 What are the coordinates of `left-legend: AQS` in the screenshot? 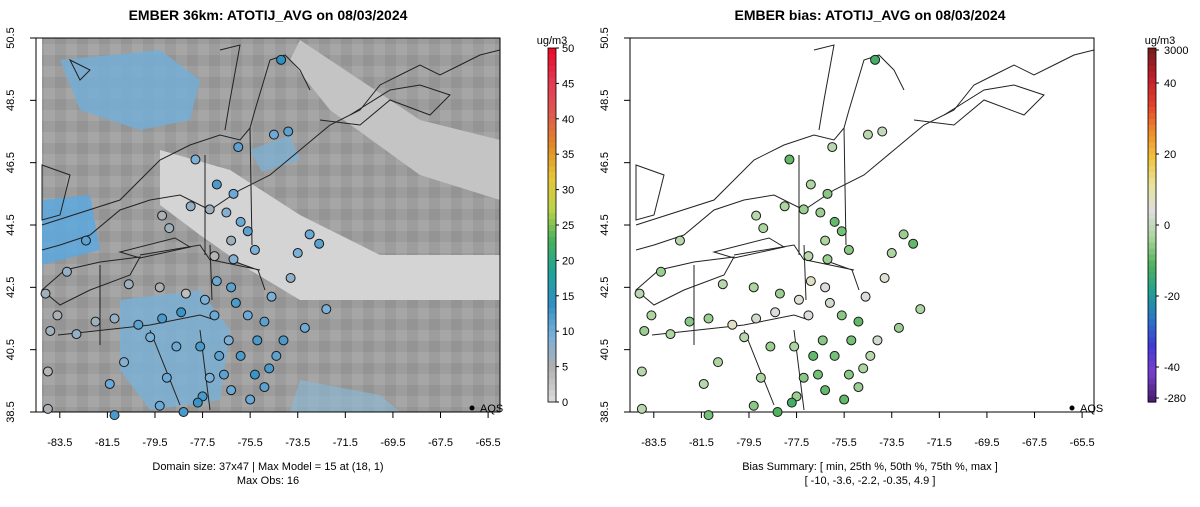 It's located at (486, 409).